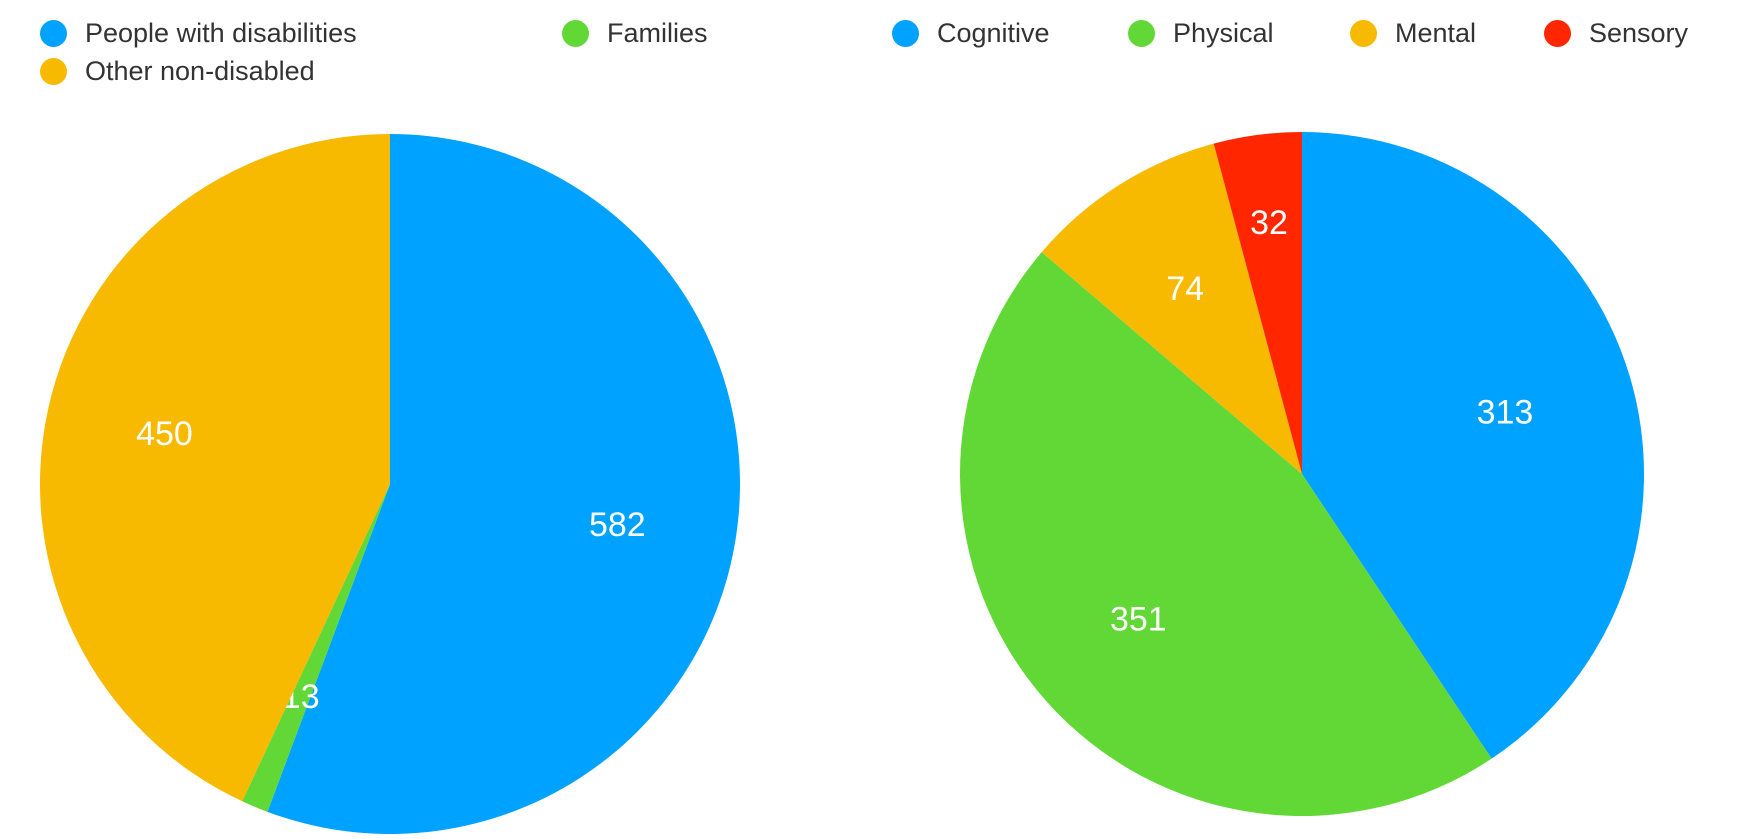 This screenshot has width=1751, height=839. Describe the element at coordinates (1639, 33) in the screenshot. I see `legend-label: Sensory` at that location.